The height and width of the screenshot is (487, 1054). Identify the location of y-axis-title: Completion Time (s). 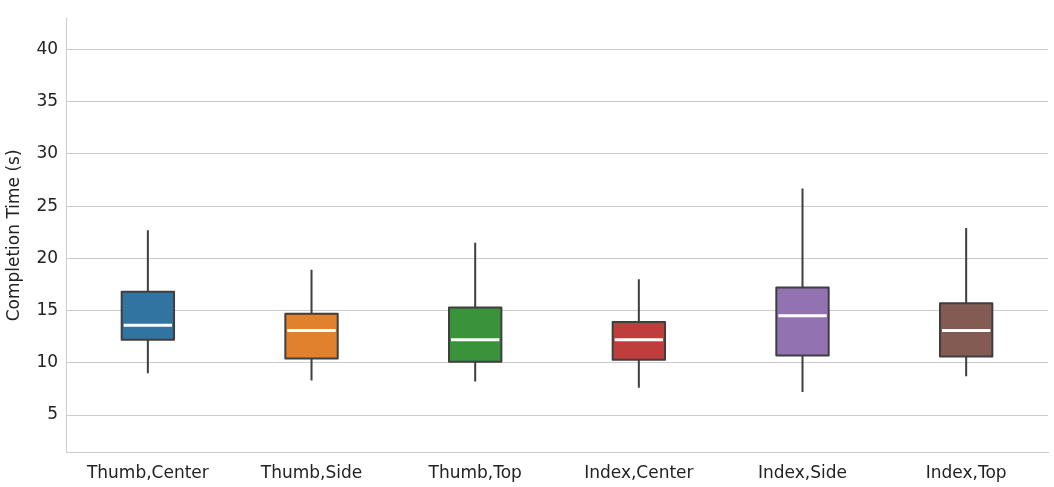
(12, 235).